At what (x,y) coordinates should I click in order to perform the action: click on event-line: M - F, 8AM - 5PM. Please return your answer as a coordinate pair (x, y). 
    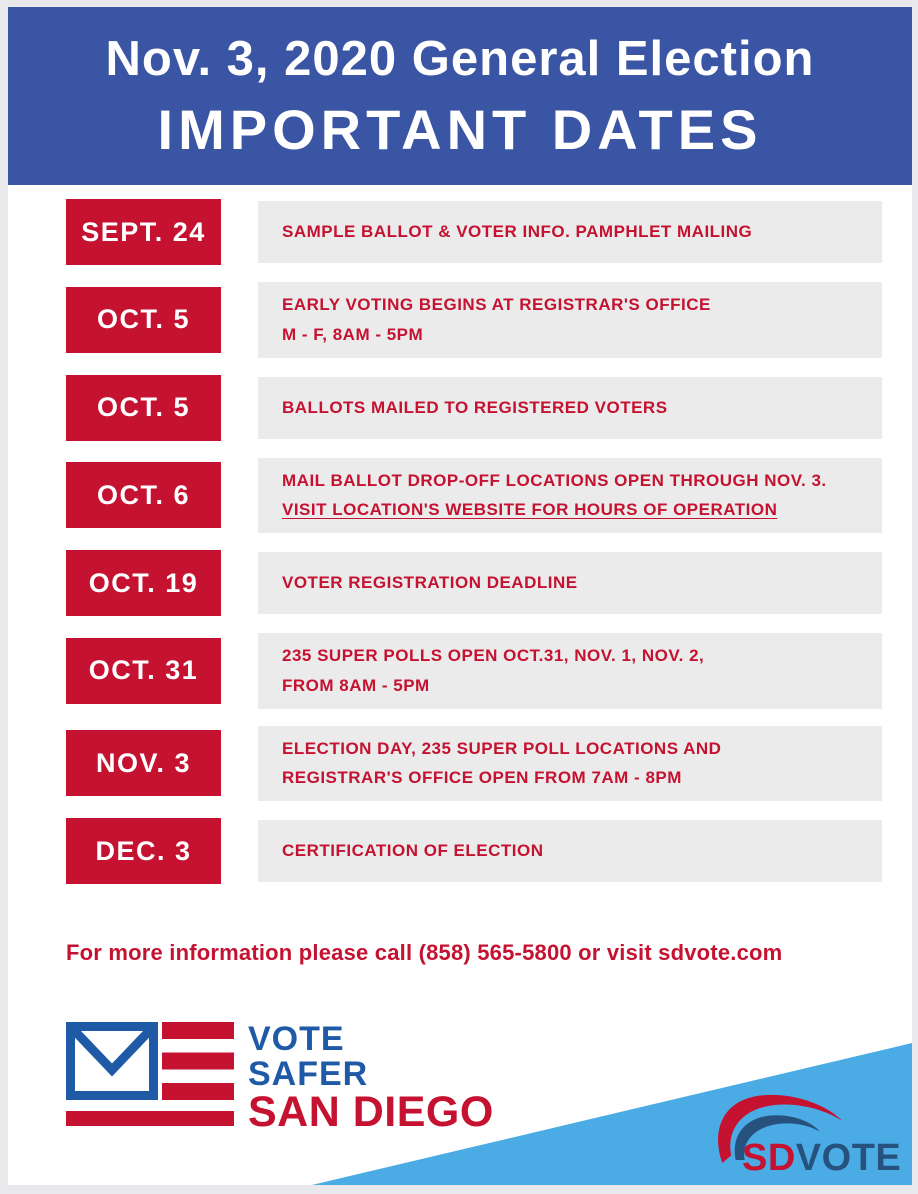
    Looking at the image, I should click on (353, 334).